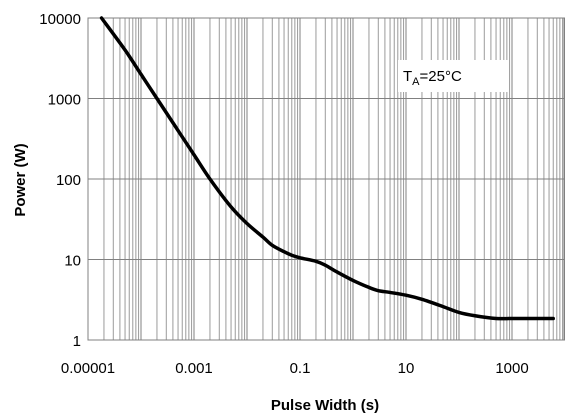  Describe the element at coordinates (72, 261) in the screenshot. I see `y-tick-label: 10` at that location.